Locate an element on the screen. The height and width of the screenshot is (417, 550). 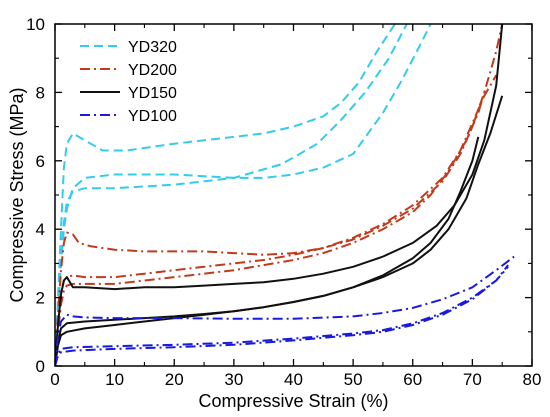
y-tick-labels: 0 2 4 6 8 10 is located at coordinates (35, 195).